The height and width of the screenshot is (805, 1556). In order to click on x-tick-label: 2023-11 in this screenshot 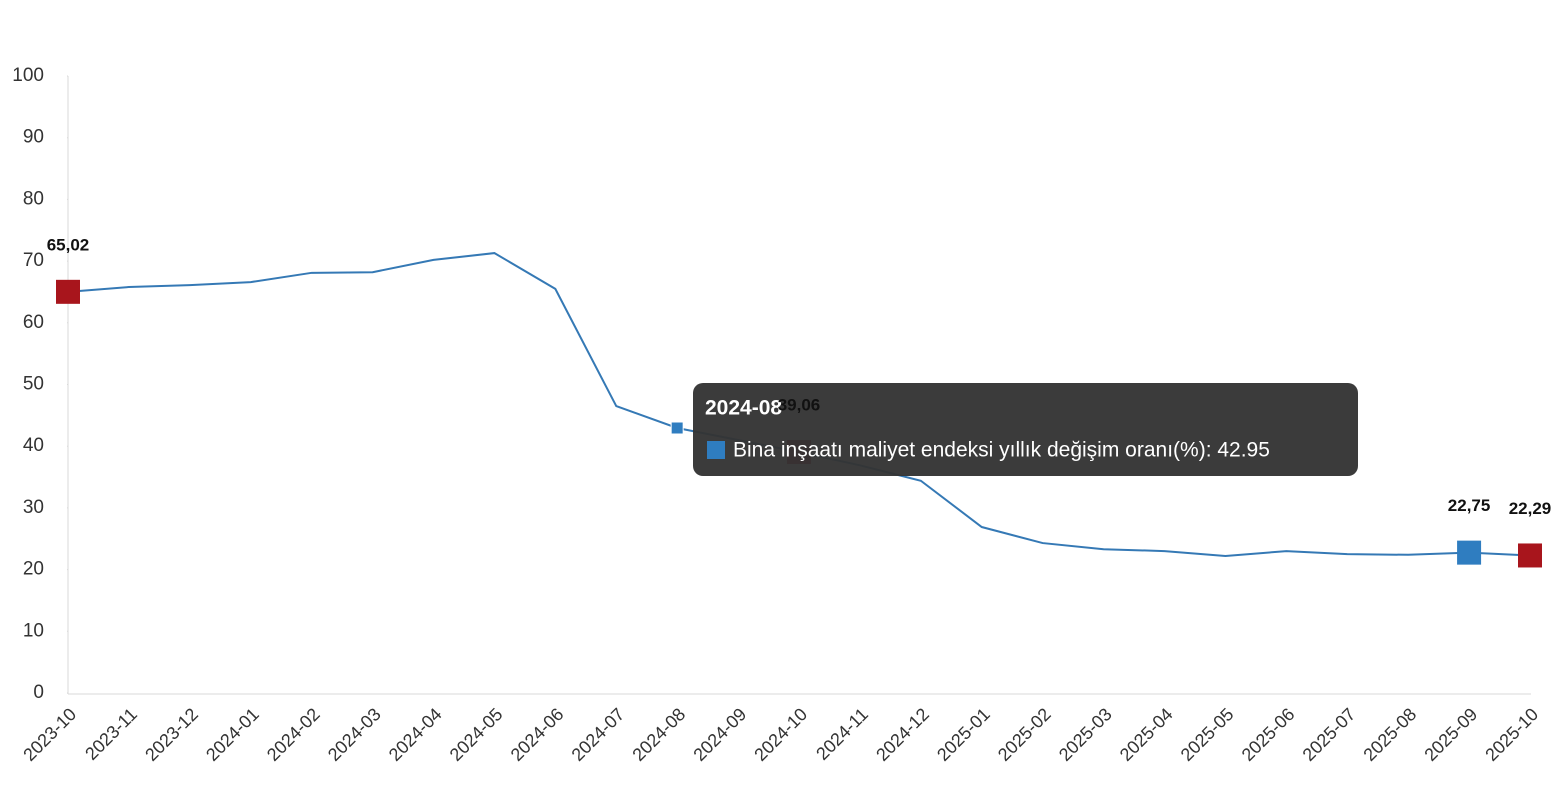, I will do `click(111, 734)`.